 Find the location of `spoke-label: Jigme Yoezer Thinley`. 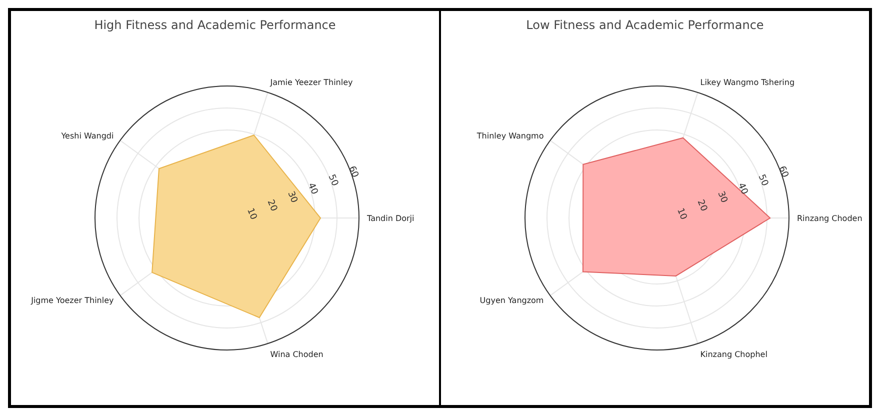

spoke-label: Jigme Yoezer Thinley is located at coordinates (72, 301).